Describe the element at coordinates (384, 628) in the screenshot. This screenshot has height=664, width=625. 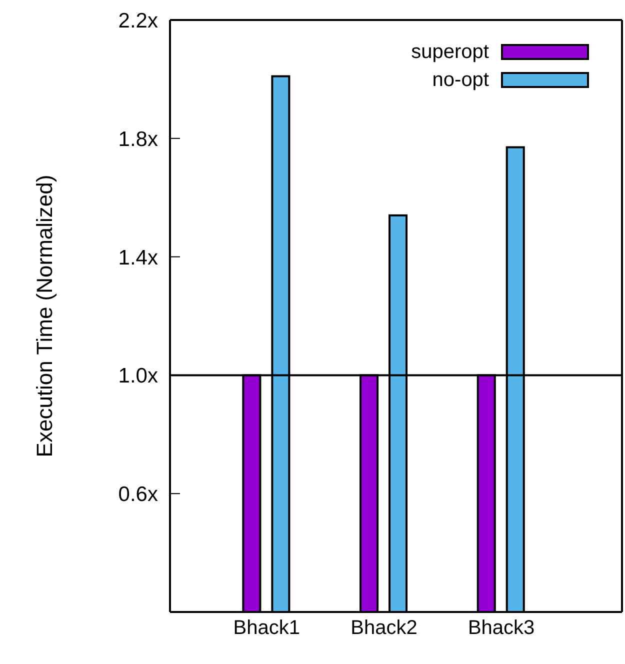
I see `x-tick-label: Bhack2` at that location.